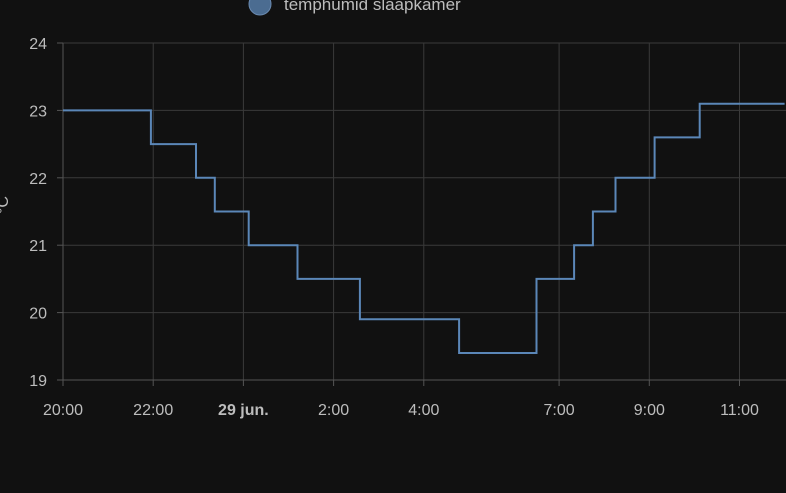 The image size is (786, 493). What do you see at coordinates (63, 410) in the screenshot?
I see `x-tick-label: 20:00` at bounding box center [63, 410].